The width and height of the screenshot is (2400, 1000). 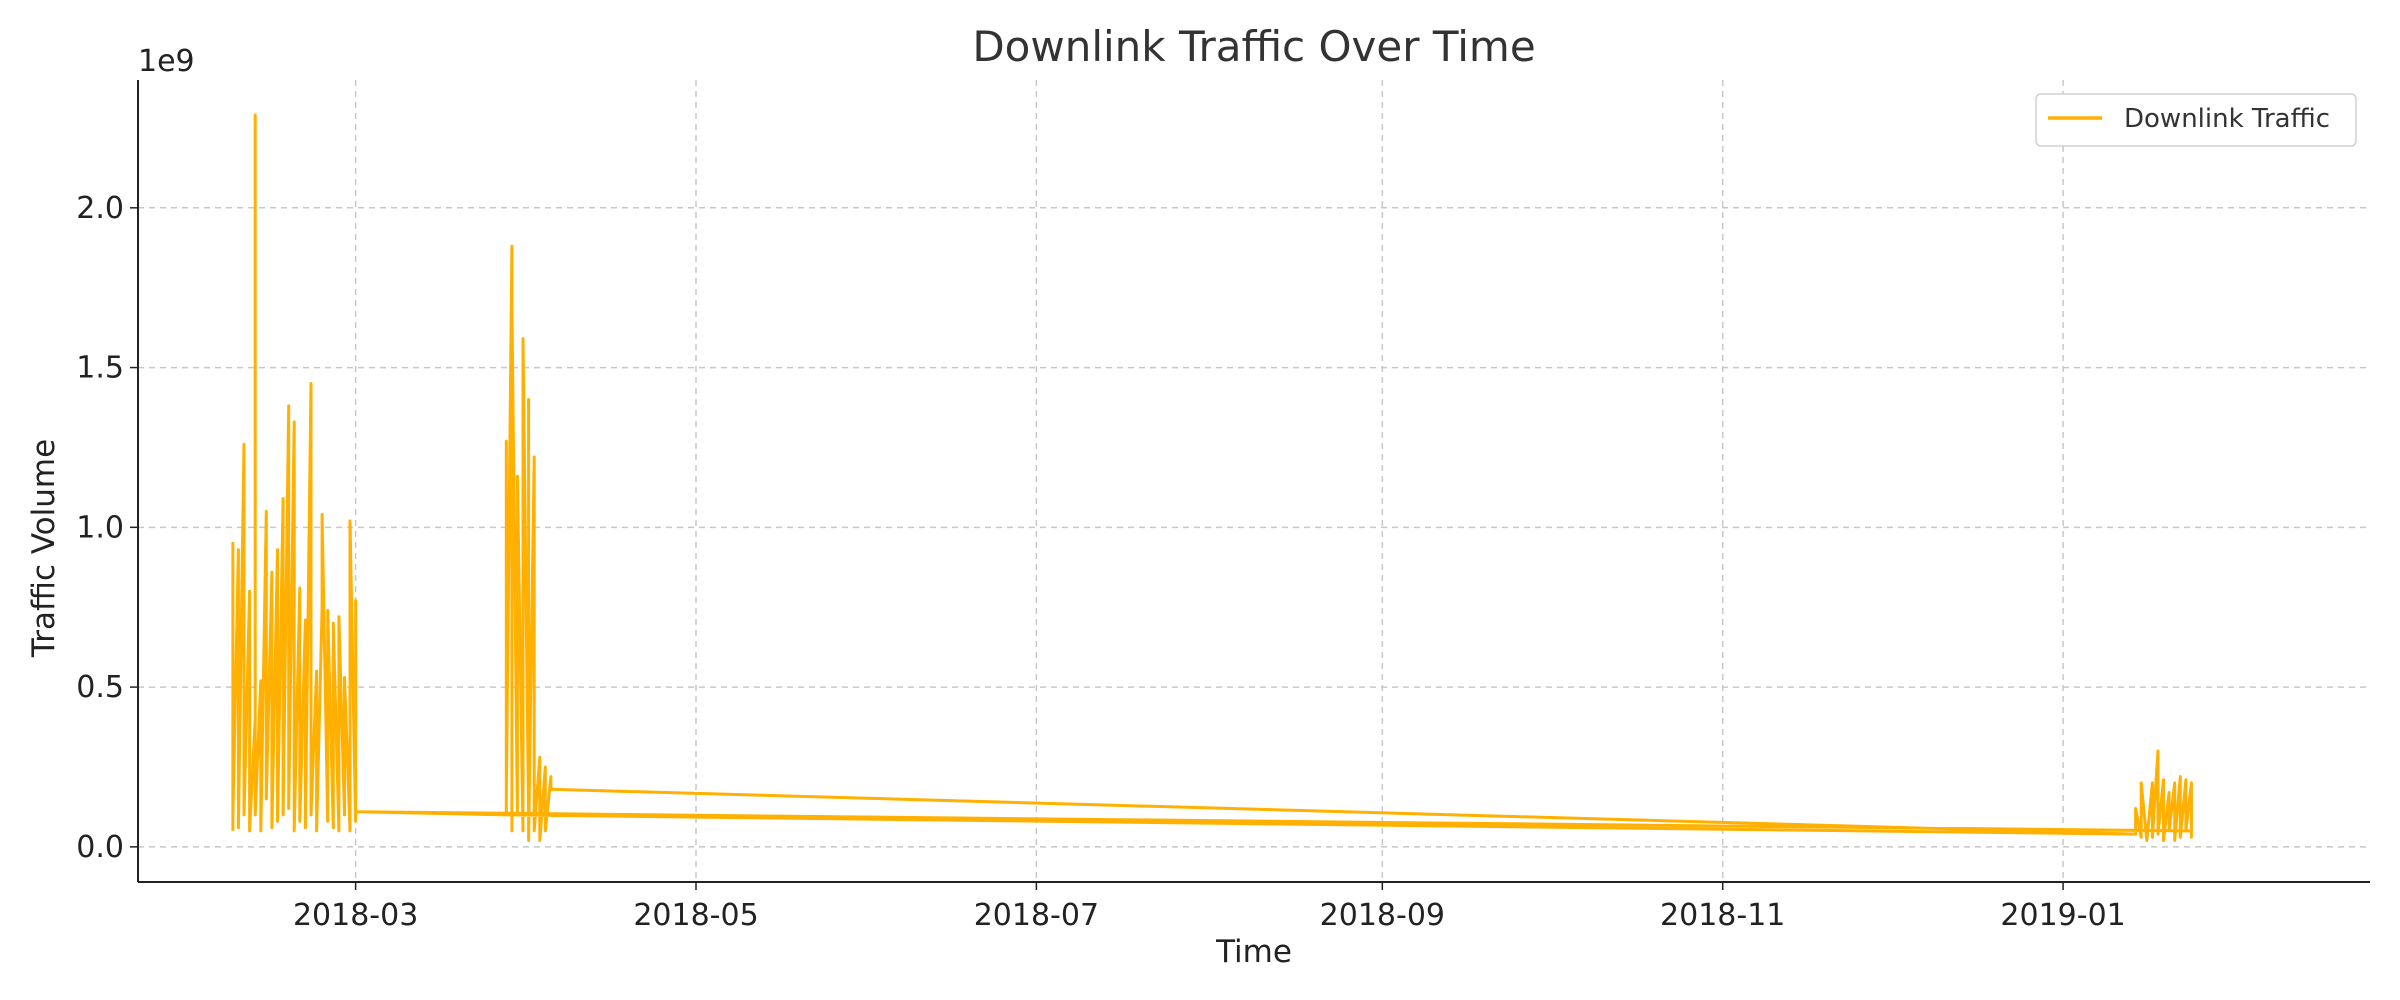 I want to click on chart-title: Downlink Traffic Over Time, so click(x=1253, y=46).